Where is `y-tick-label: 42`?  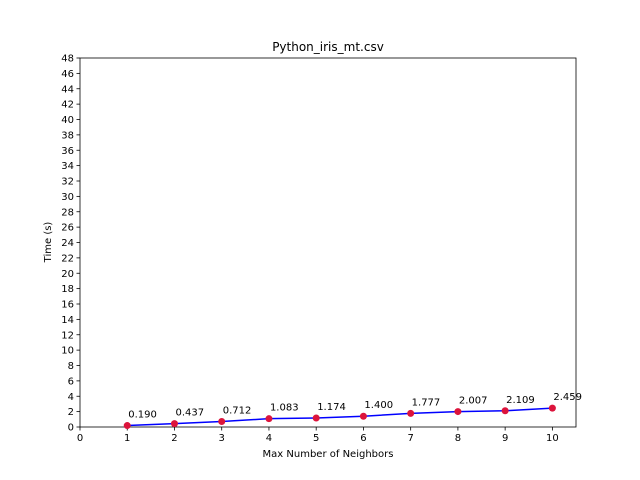
y-tick-label: 42 is located at coordinates (67, 105).